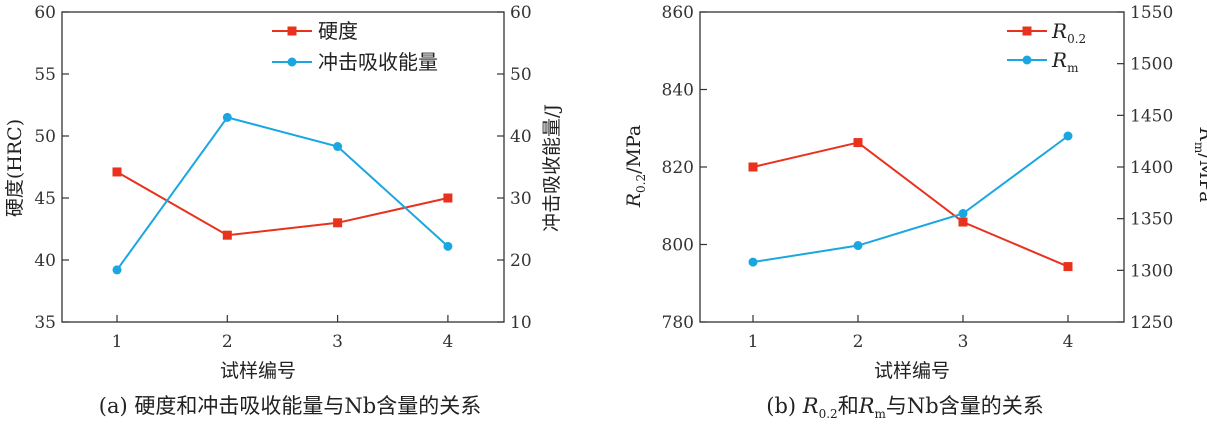 The height and width of the screenshot is (424, 1207). I want to click on chart-a-series-0-line, so click(282, 204).